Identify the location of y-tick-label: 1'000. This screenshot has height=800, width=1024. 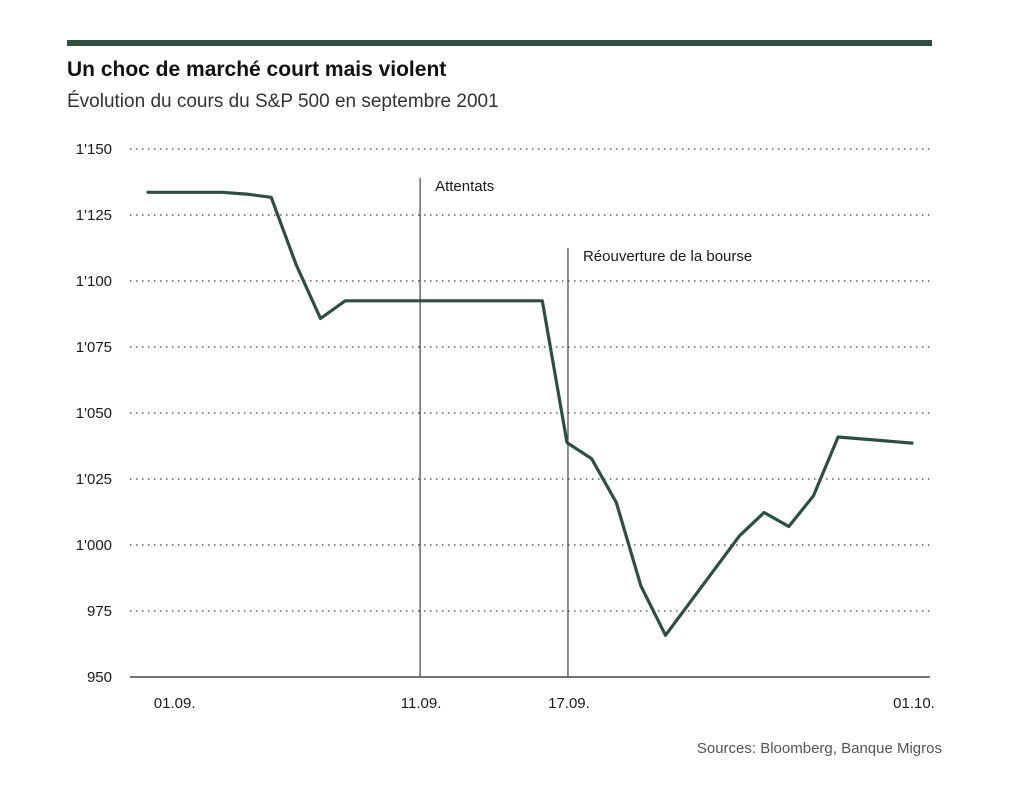
(94, 545).